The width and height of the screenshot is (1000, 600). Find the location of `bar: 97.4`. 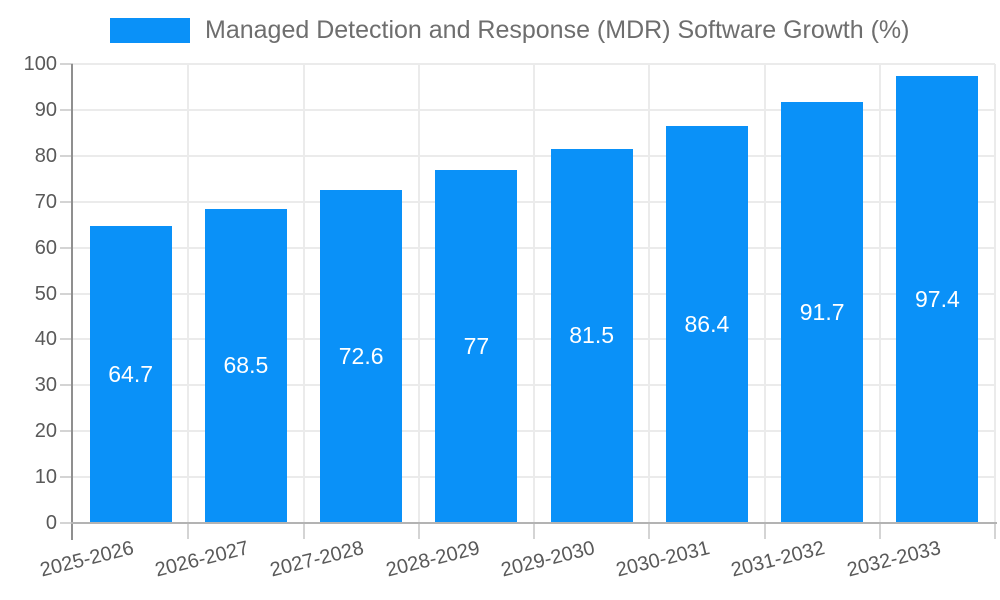

bar: 97.4 is located at coordinates (937, 299).